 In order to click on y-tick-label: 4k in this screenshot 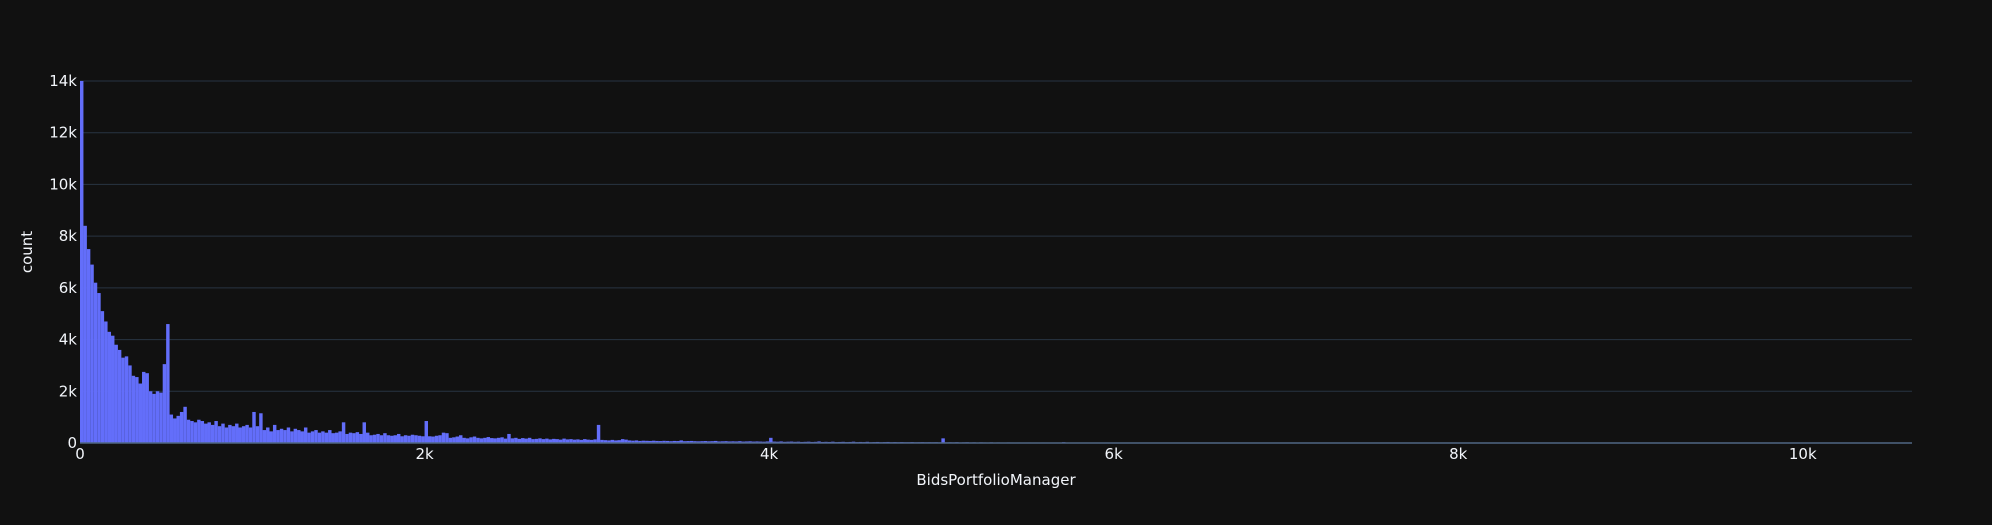, I will do `click(68, 340)`.